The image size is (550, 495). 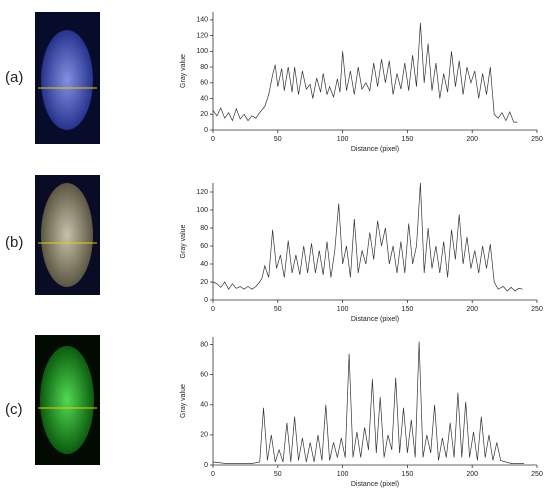 What do you see at coordinates (67, 235) in the screenshot?
I see `fingerprint-b` at bounding box center [67, 235].